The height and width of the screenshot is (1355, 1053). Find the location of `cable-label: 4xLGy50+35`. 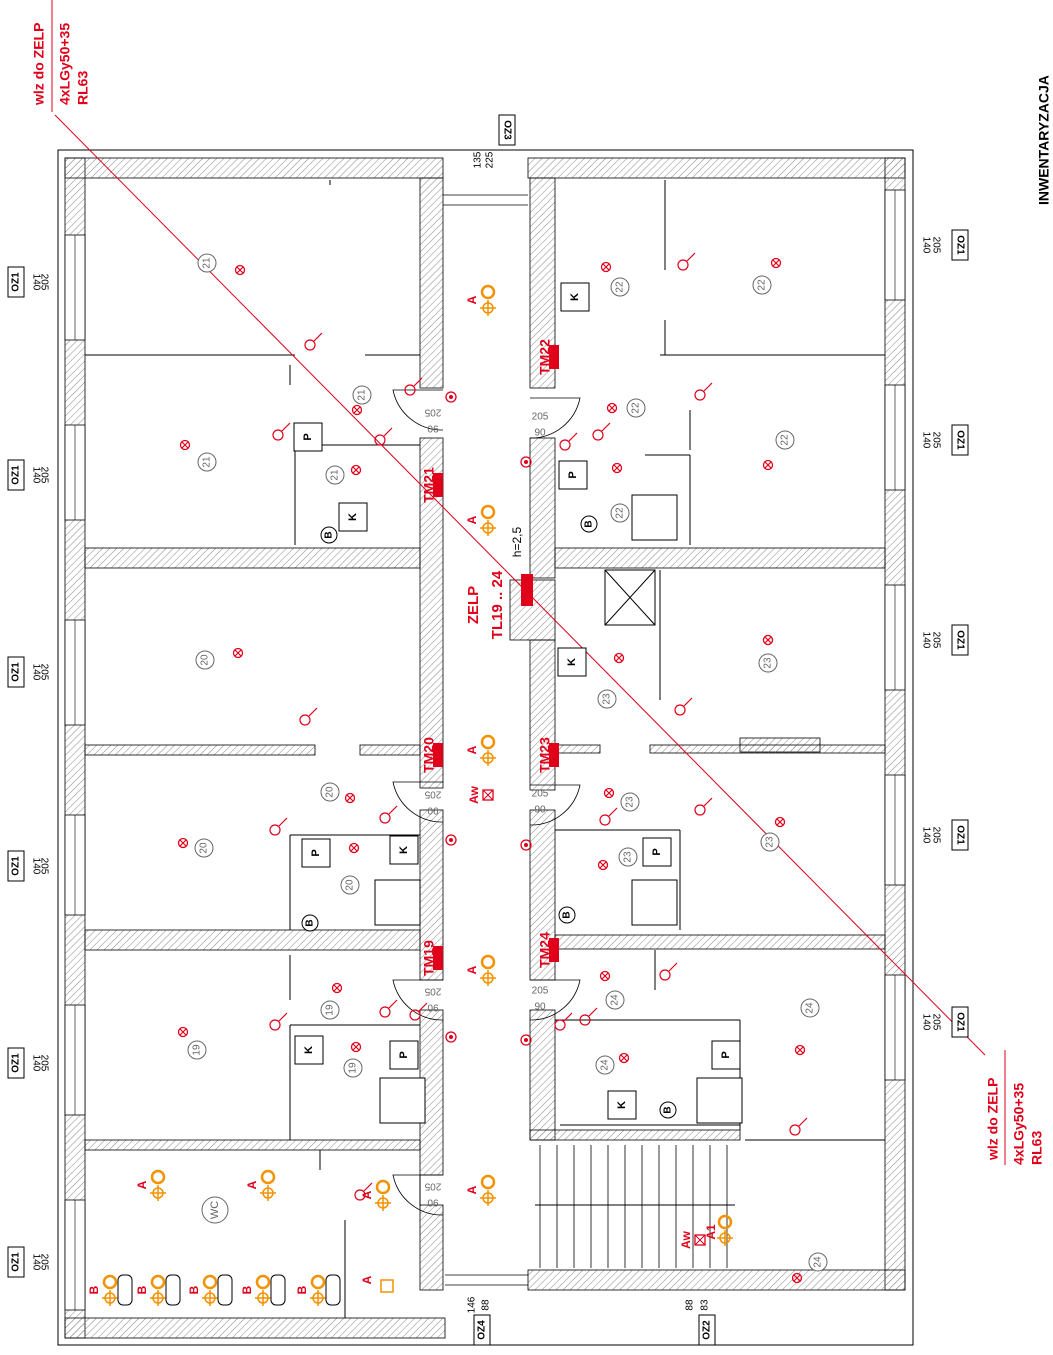

cable-label: 4xLGy50+35 is located at coordinates (65, 64).